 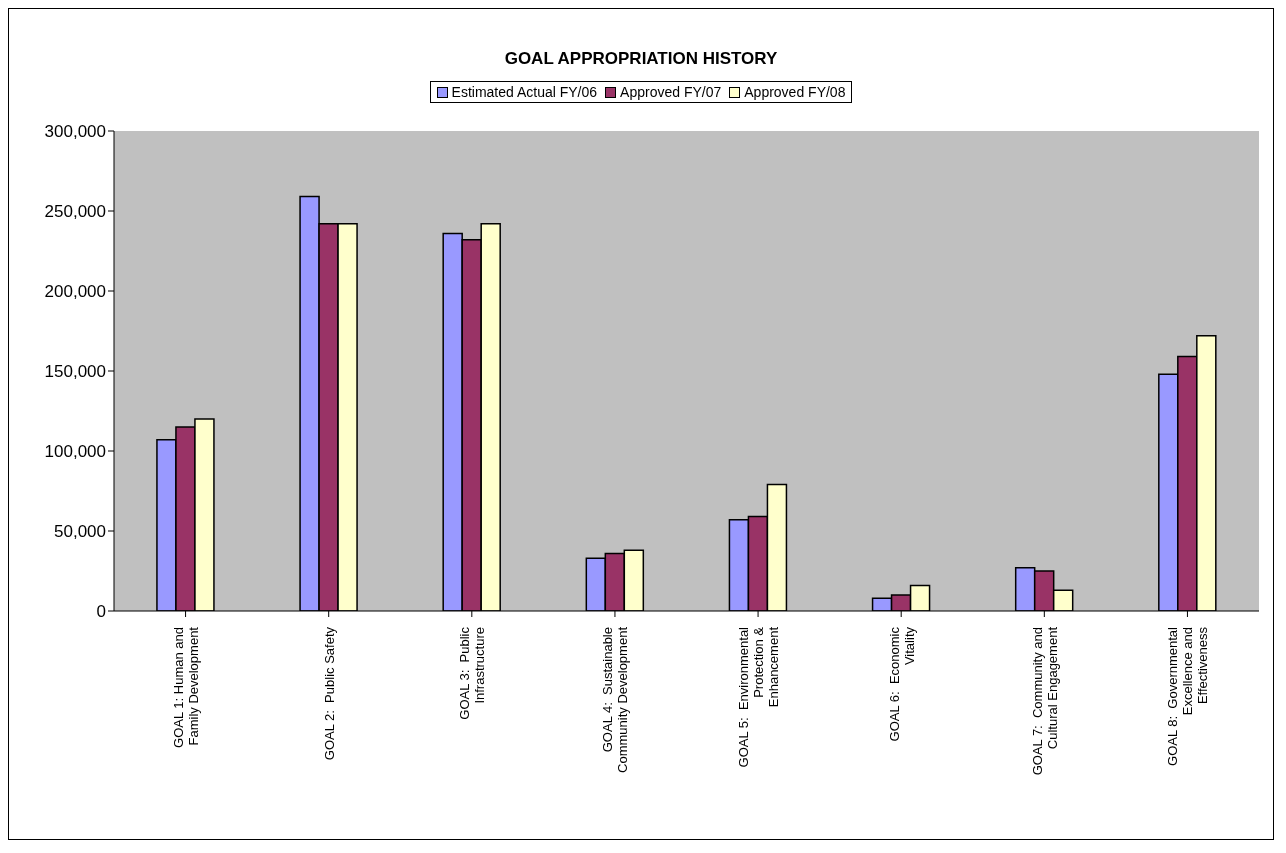 I want to click on legend-label: Approved FY/07, so click(x=670, y=92).